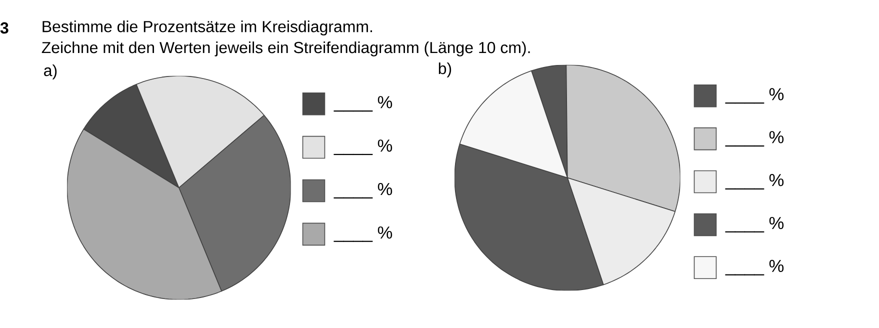 Image resolution: width=879 pixels, height=328 pixels. Describe the element at coordinates (445, 70) in the screenshot. I see `chart-title: b)` at that location.